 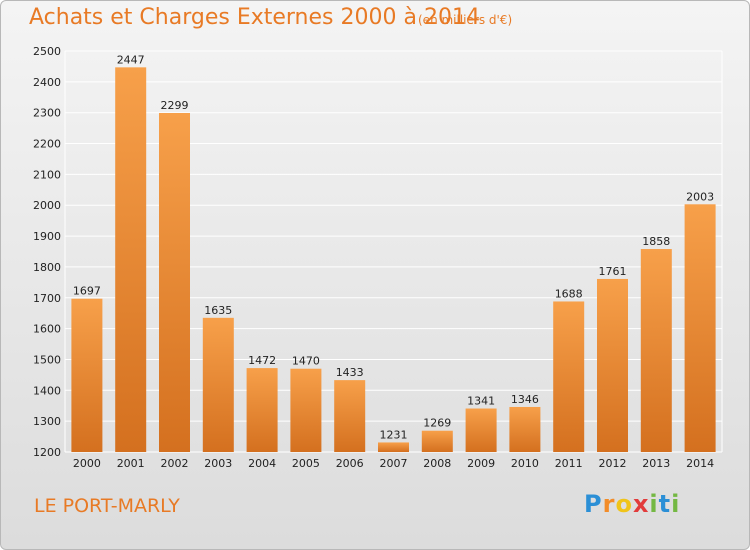 What do you see at coordinates (47, 298) in the screenshot?
I see `y-tick-label: 1700` at bounding box center [47, 298].